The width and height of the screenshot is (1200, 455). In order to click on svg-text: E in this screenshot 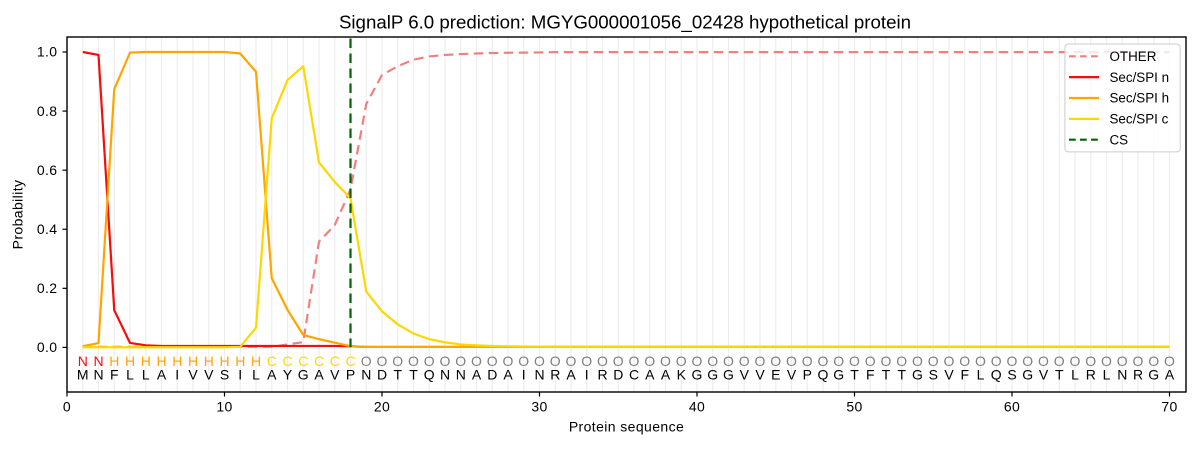, I will do `click(775, 375)`.